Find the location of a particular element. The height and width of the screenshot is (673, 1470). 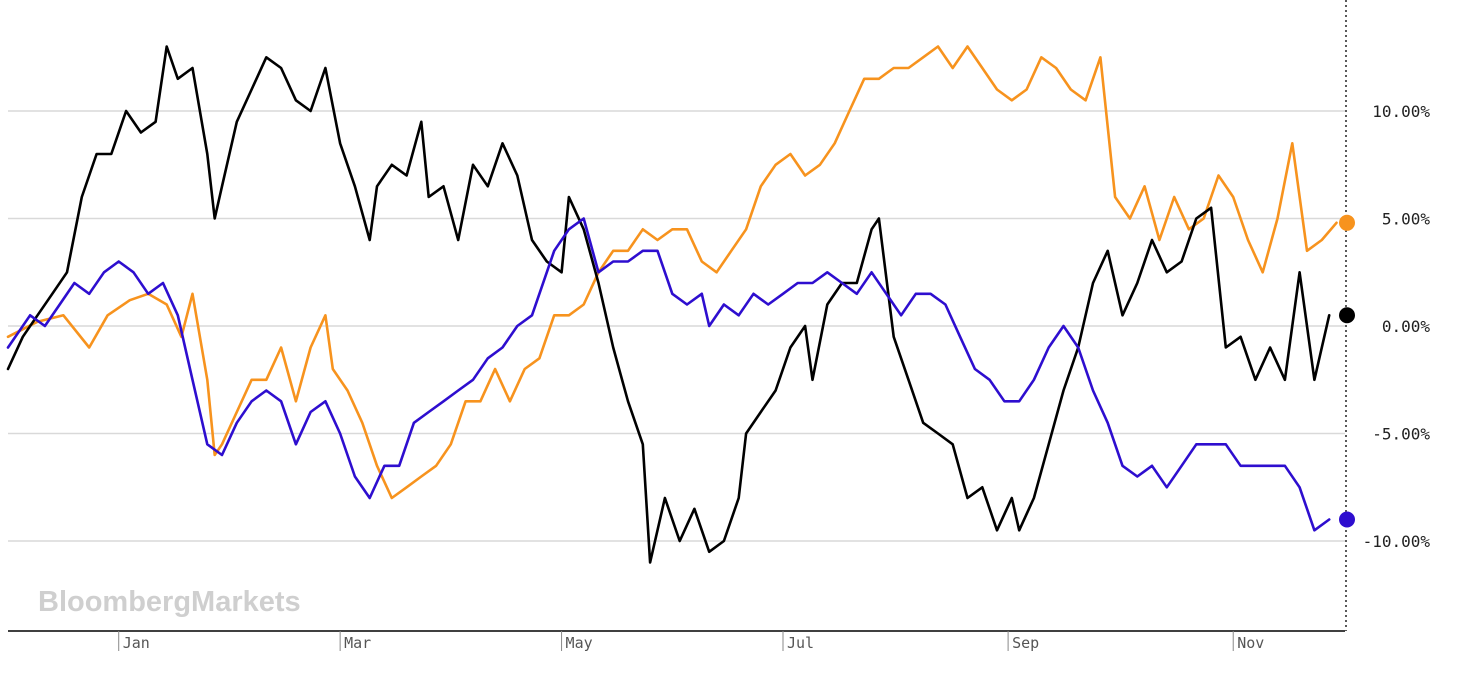

y-axis-labels: 10.00% 5.00% 0.00% -5.00% -10.00% is located at coordinates (1397, 326).